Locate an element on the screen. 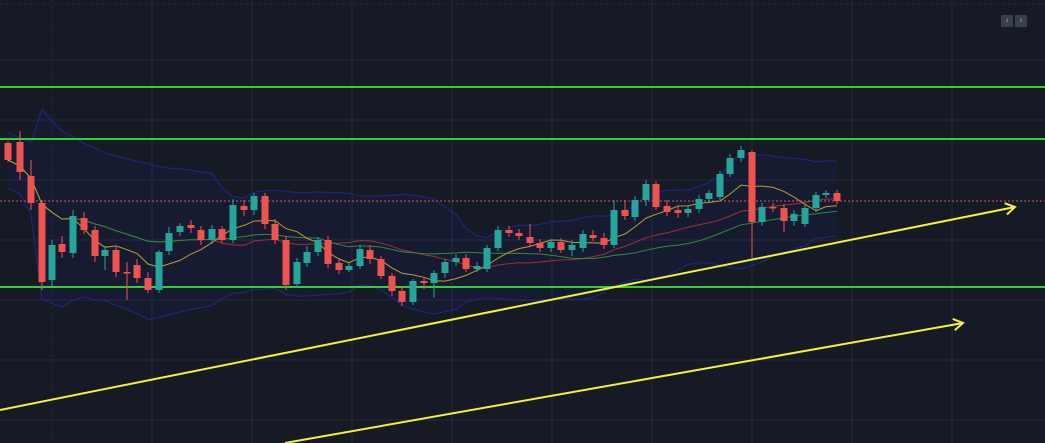 The width and height of the screenshot is (1045, 443). scroll-left-button: ‹ is located at coordinates (1007, 21).